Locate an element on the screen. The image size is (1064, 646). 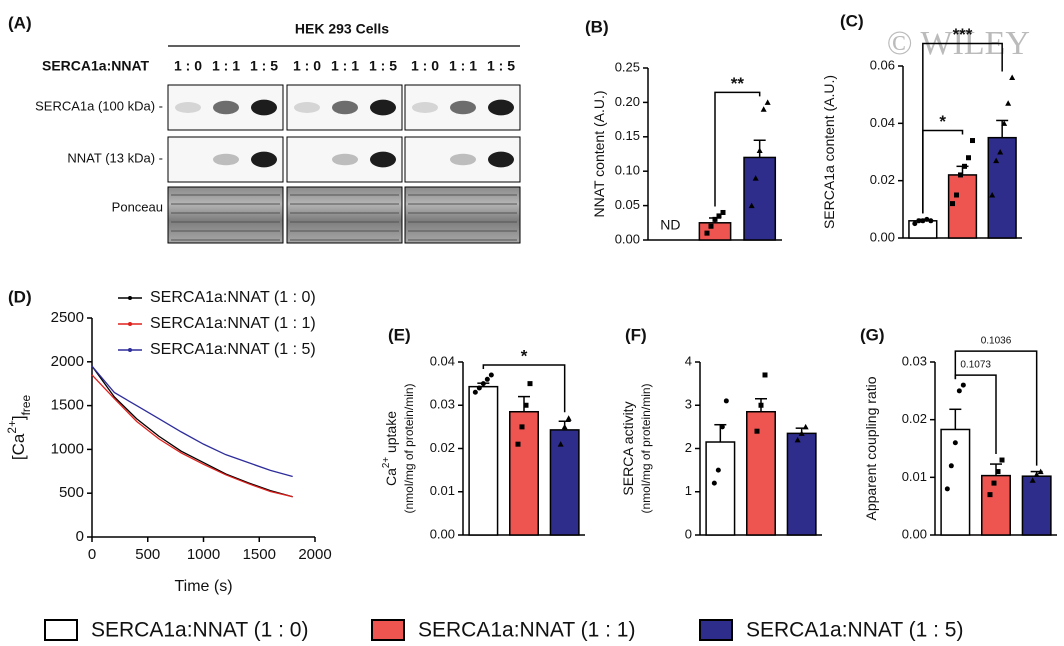
panel-label: (F) is located at coordinates (636, 334).